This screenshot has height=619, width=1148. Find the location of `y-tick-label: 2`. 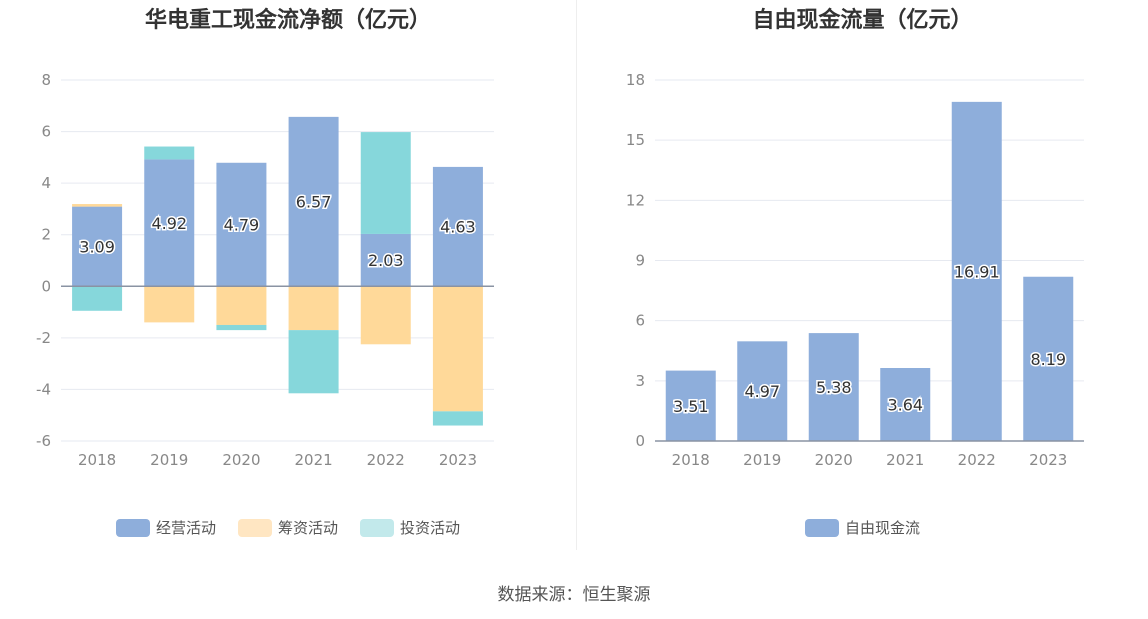

y-tick-label: 2 is located at coordinates (46, 235).